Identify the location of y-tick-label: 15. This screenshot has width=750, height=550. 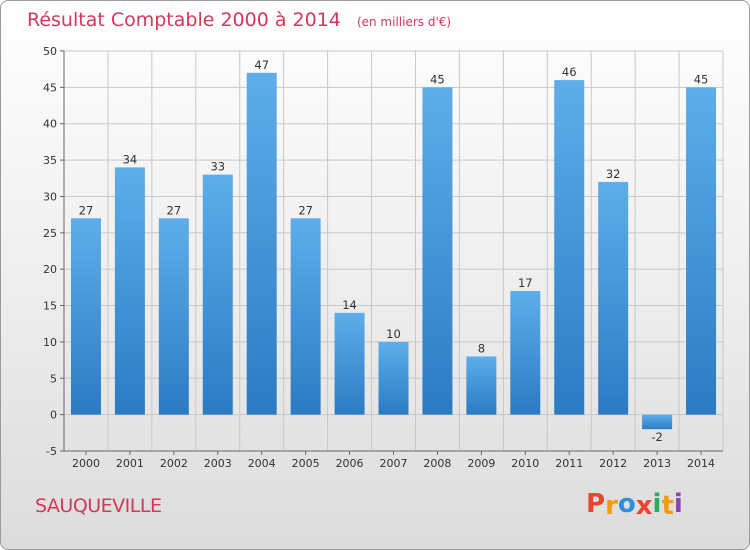
(50, 306).